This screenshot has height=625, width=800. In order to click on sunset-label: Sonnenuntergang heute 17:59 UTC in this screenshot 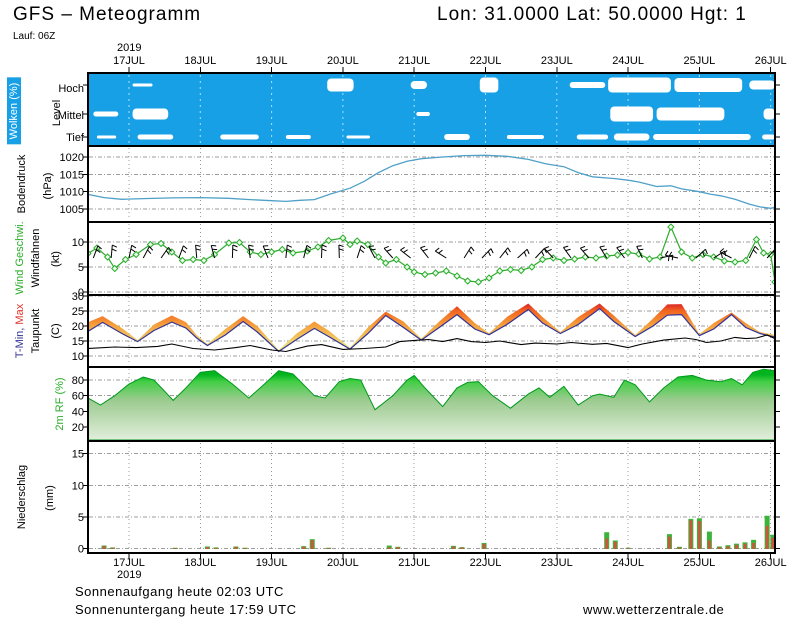, I will do `click(186, 609)`.